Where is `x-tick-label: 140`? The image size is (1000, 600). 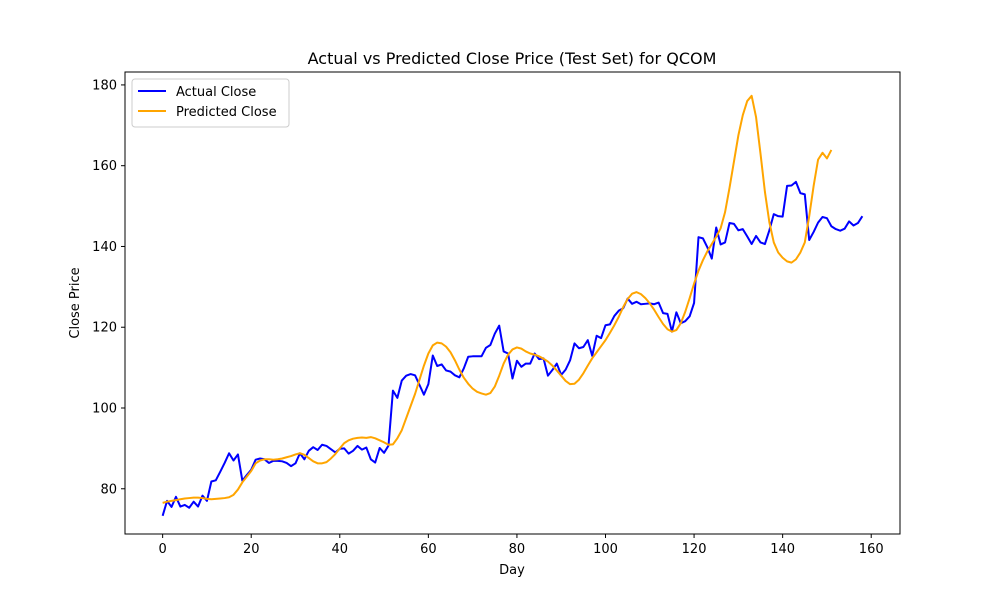 x-tick-label: 140 is located at coordinates (782, 549).